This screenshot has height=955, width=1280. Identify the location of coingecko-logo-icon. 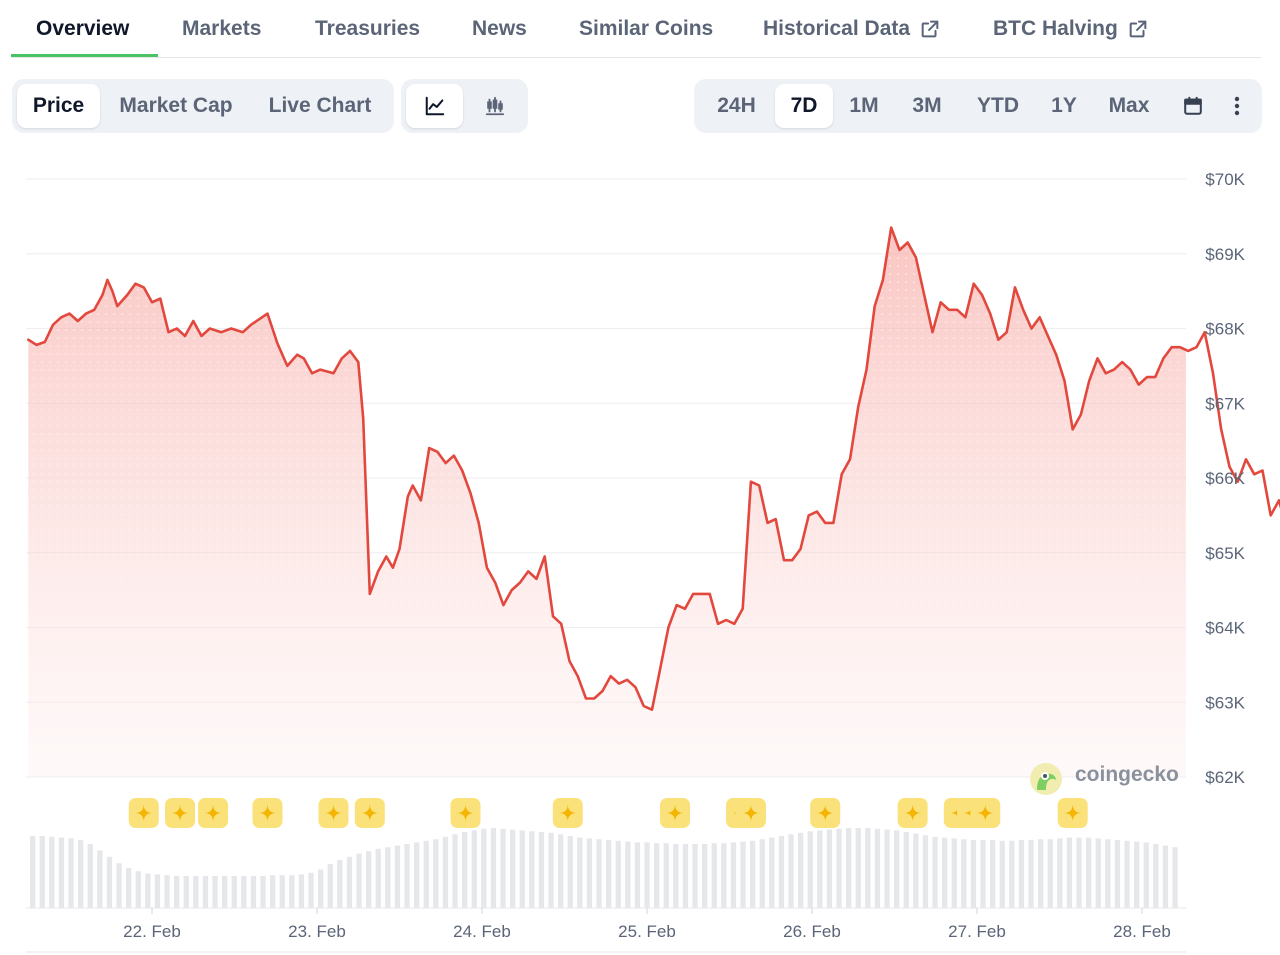
(1046, 779).